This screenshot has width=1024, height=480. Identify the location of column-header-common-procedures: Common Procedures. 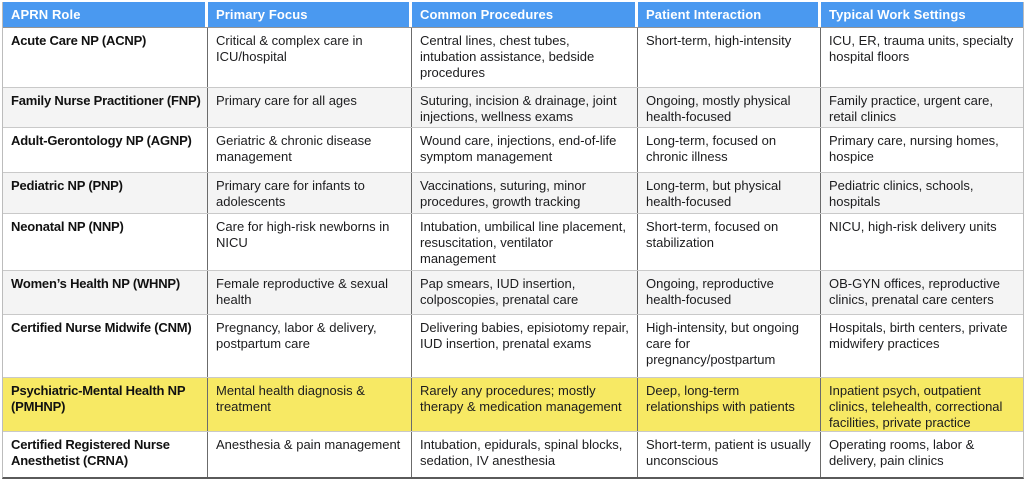
(525, 14).